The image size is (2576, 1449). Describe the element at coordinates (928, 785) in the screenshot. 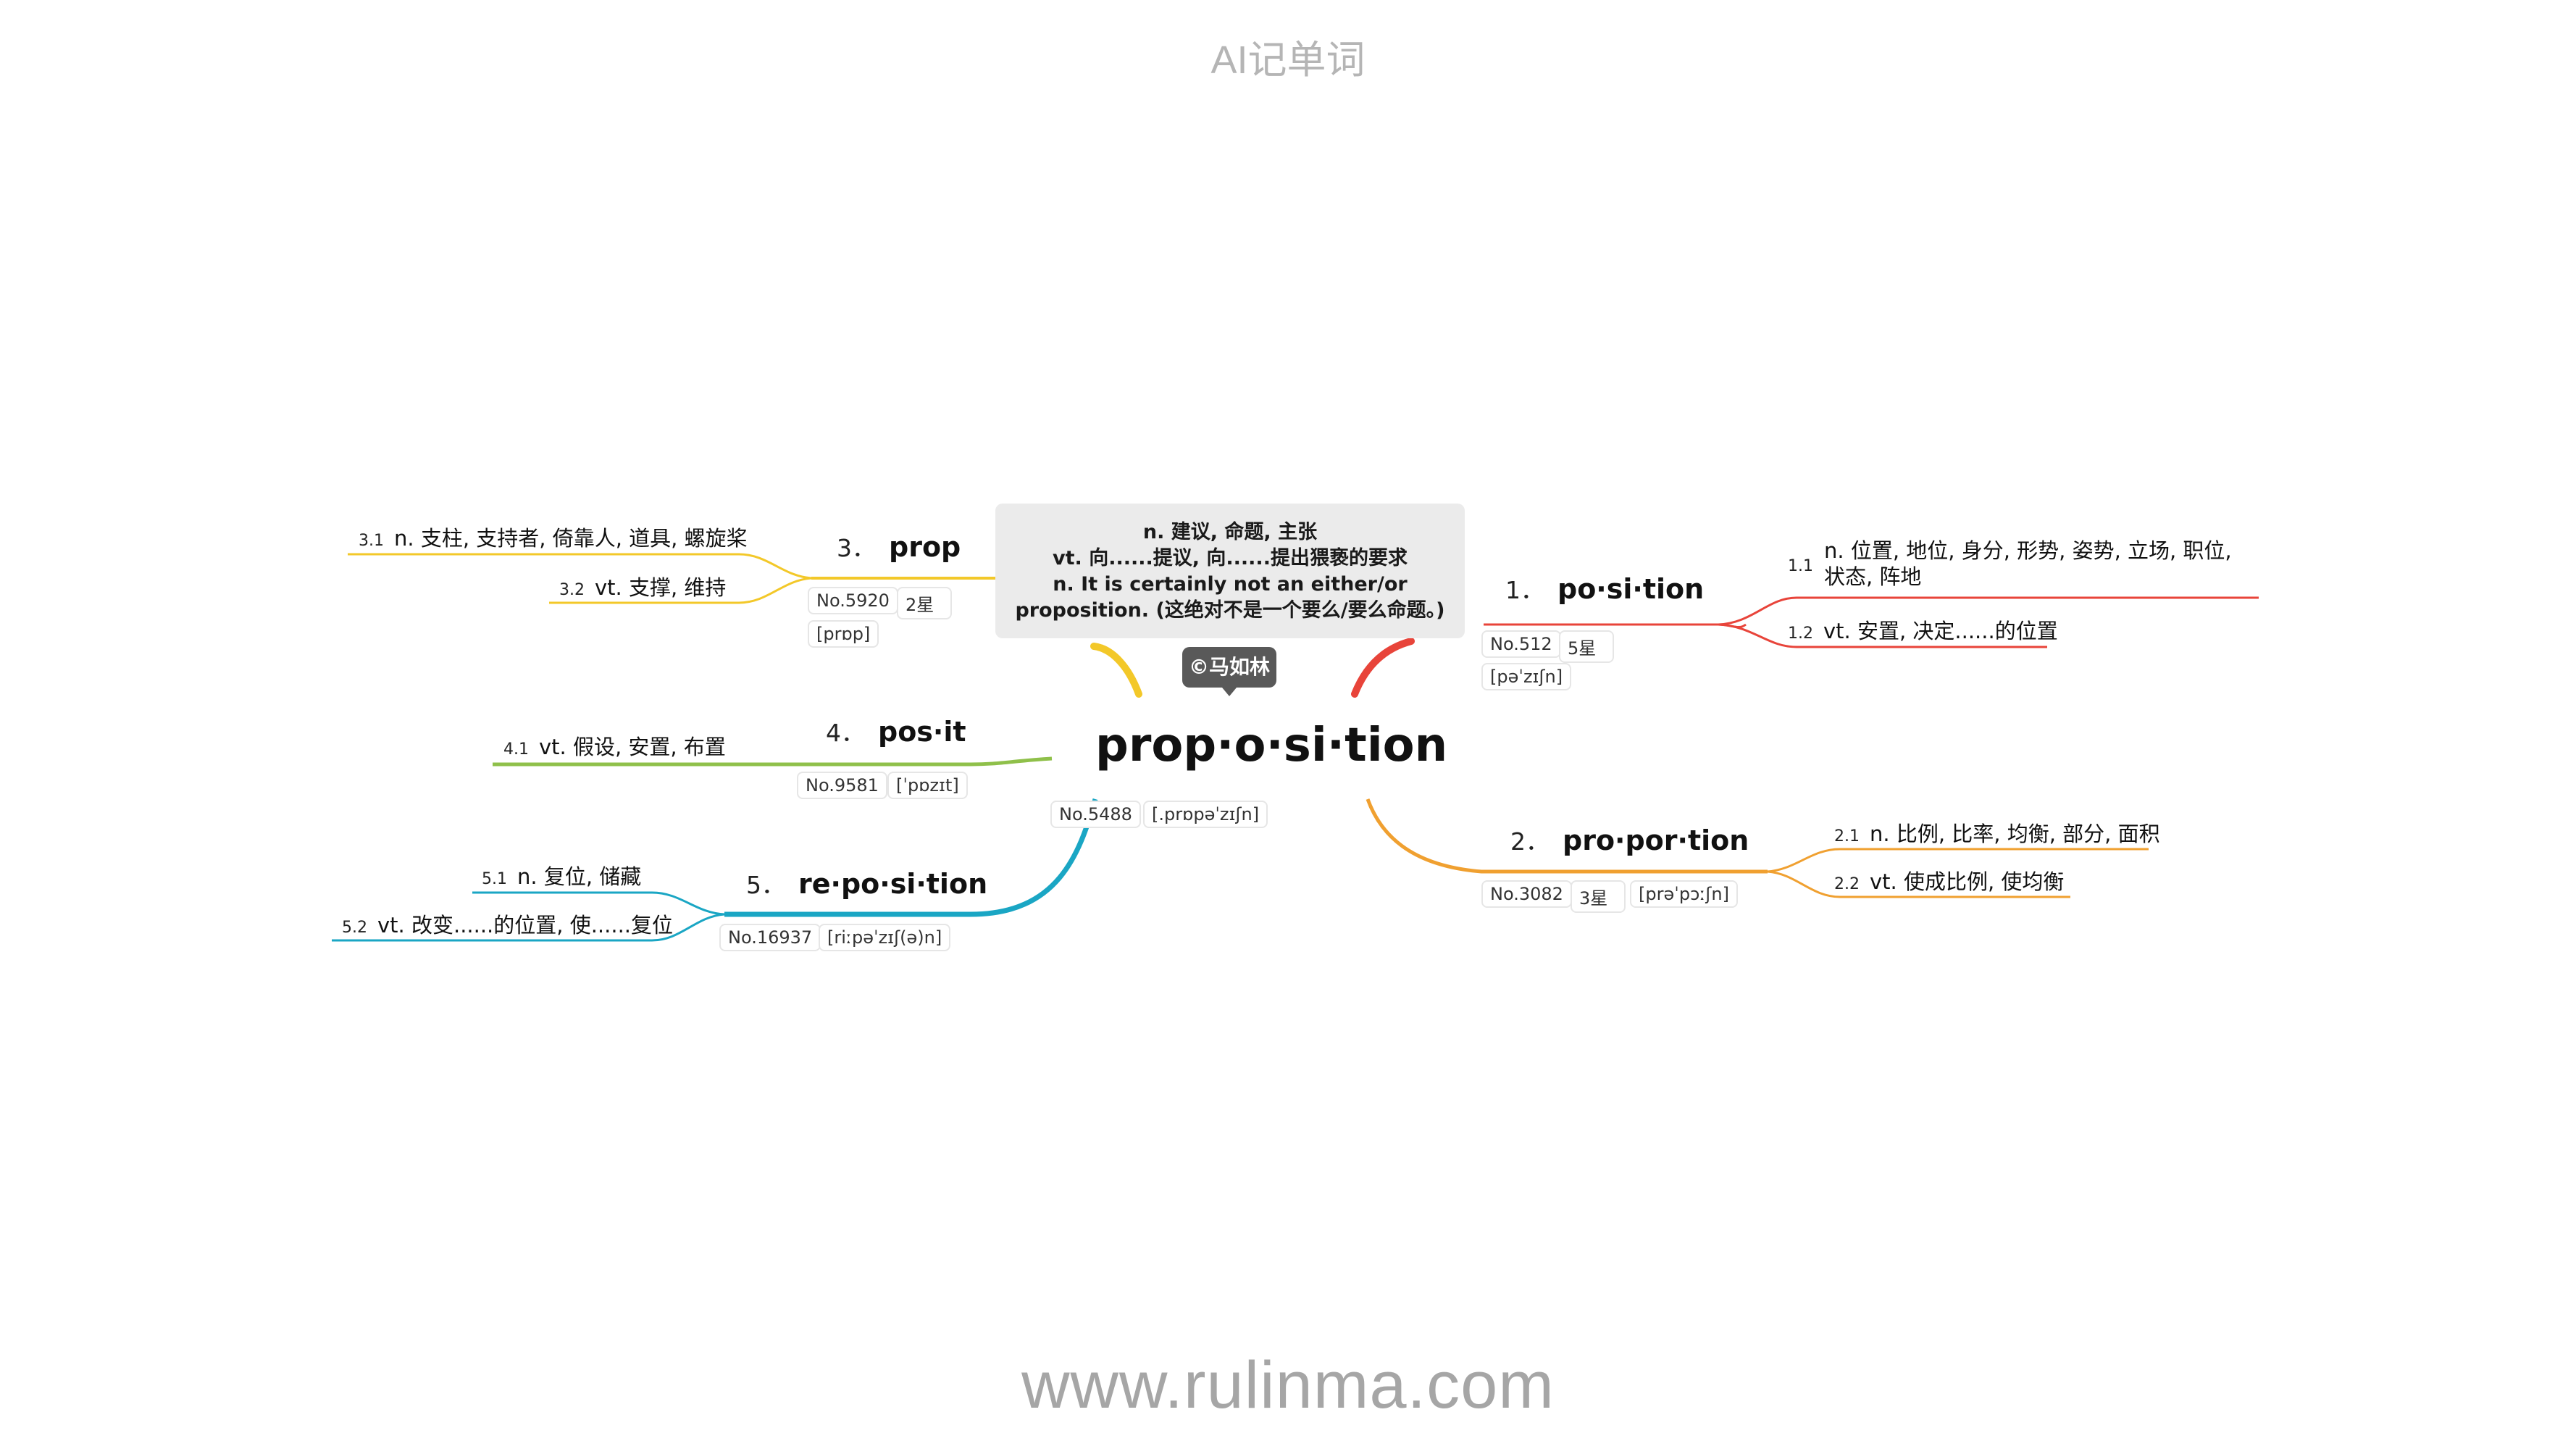

I see `phonetic-tag: [ˈpɒzɪt]` at that location.